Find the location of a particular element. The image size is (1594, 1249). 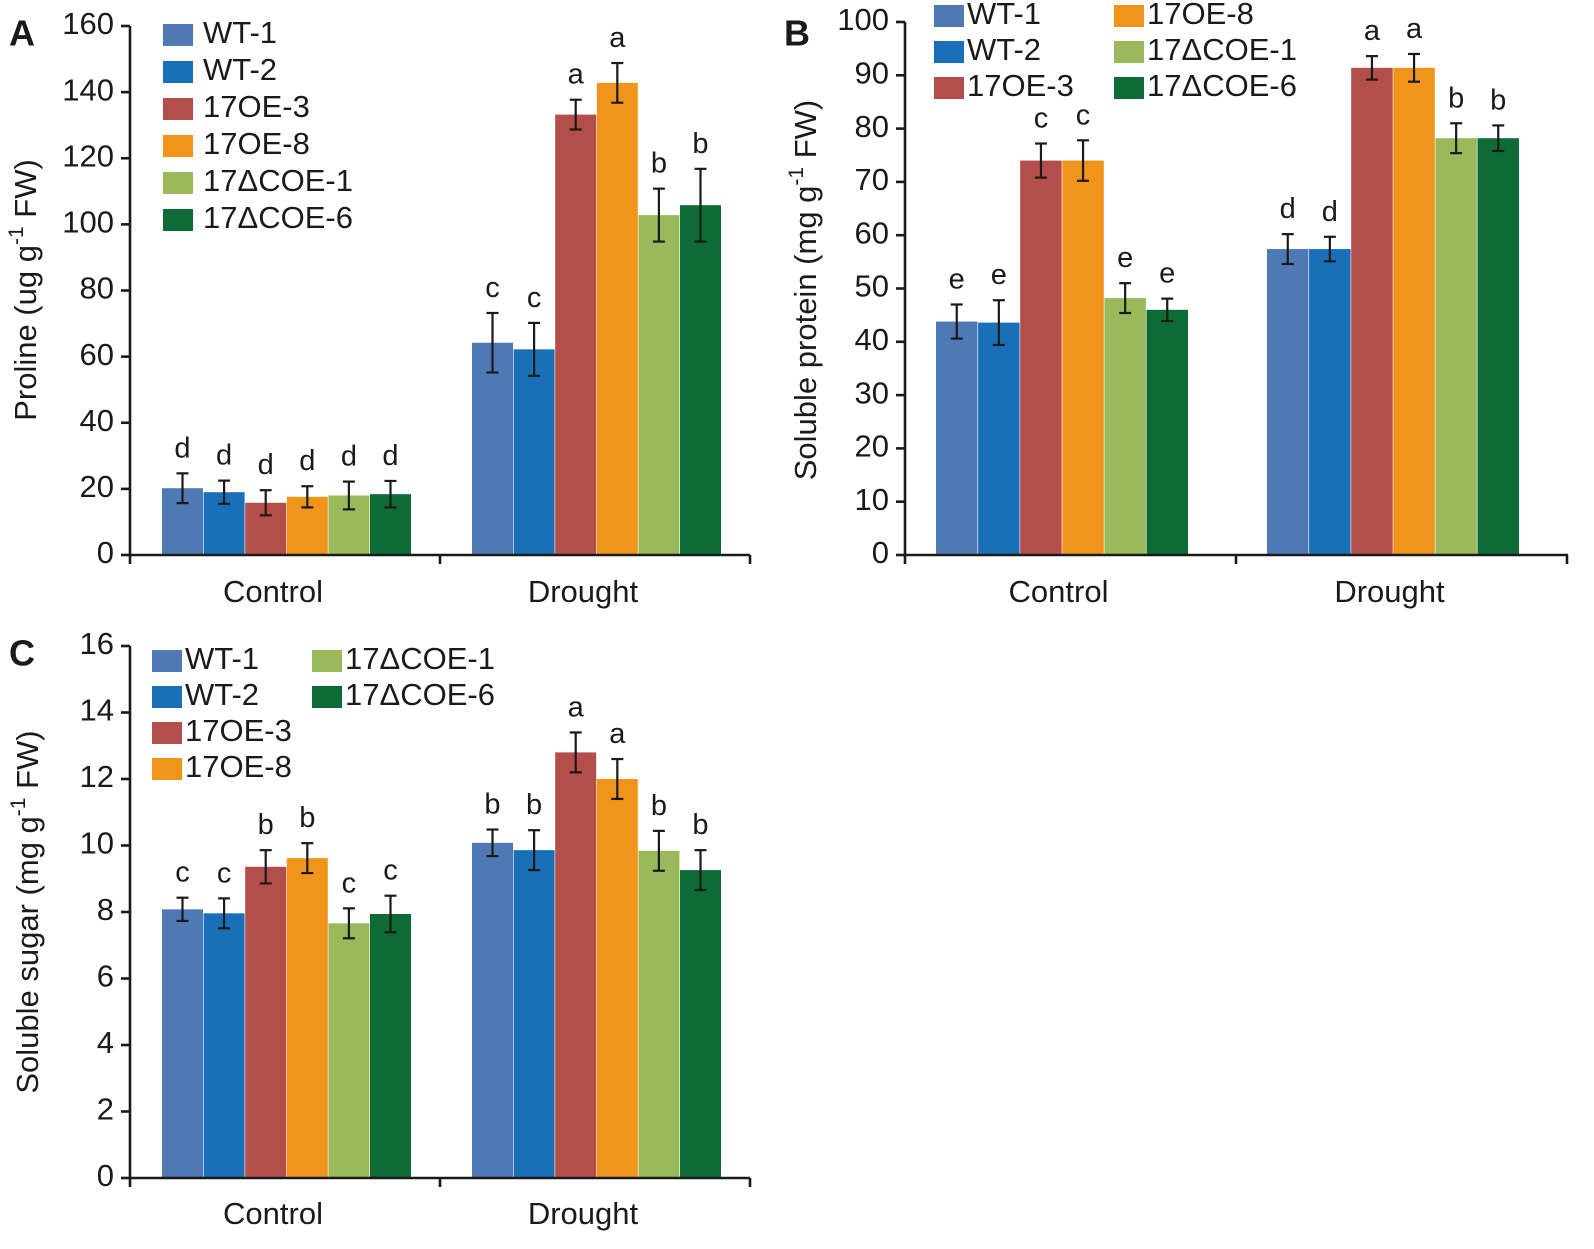

panel-letter: A is located at coordinates (22, 33).